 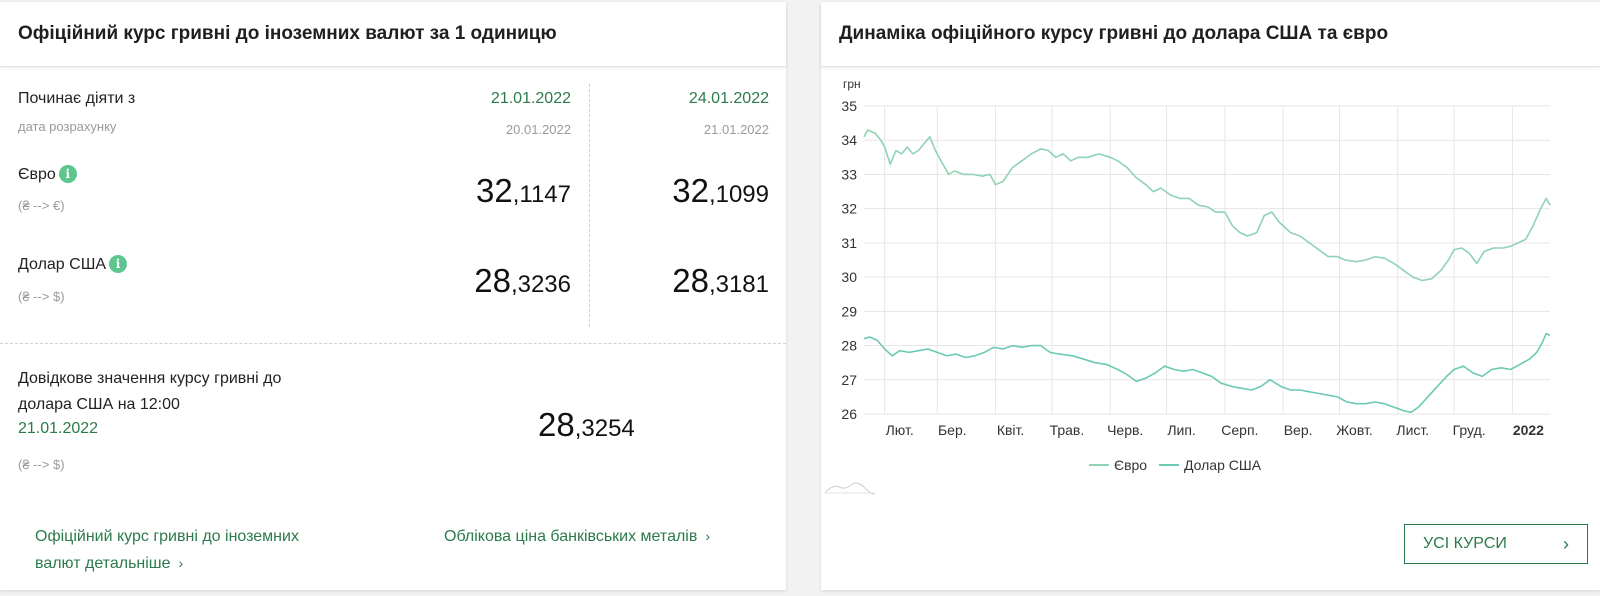 What do you see at coordinates (690, 190) in the screenshot?
I see `col2-eur-int: 32` at bounding box center [690, 190].